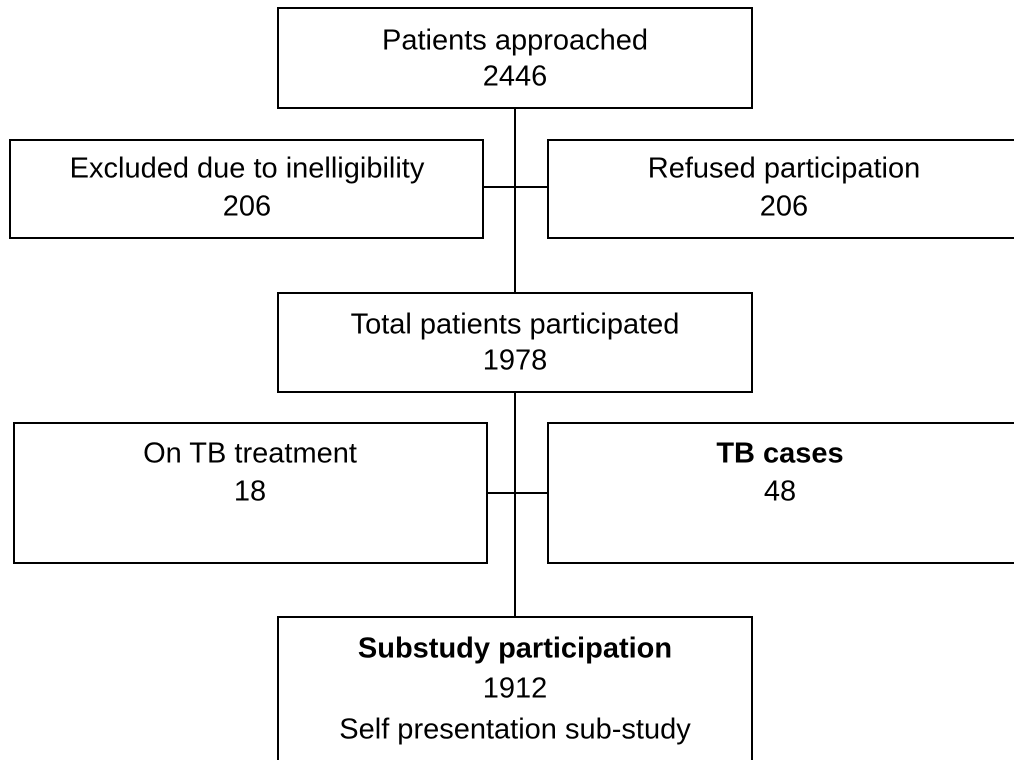  I want to click on node-count: 1912, so click(515, 689).